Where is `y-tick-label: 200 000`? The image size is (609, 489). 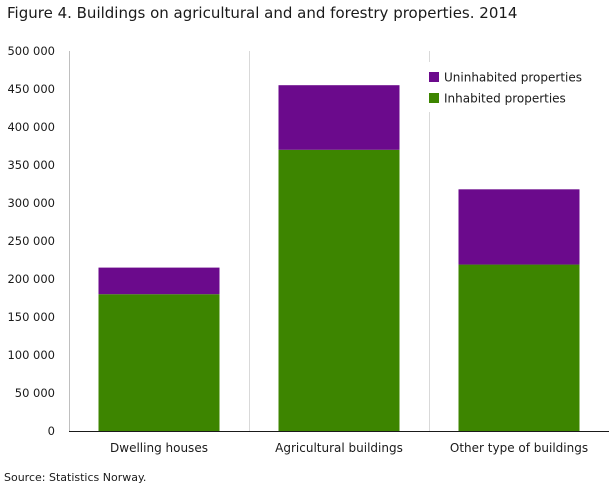 y-tick-label: 200 000 is located at coordinates (31, 279).